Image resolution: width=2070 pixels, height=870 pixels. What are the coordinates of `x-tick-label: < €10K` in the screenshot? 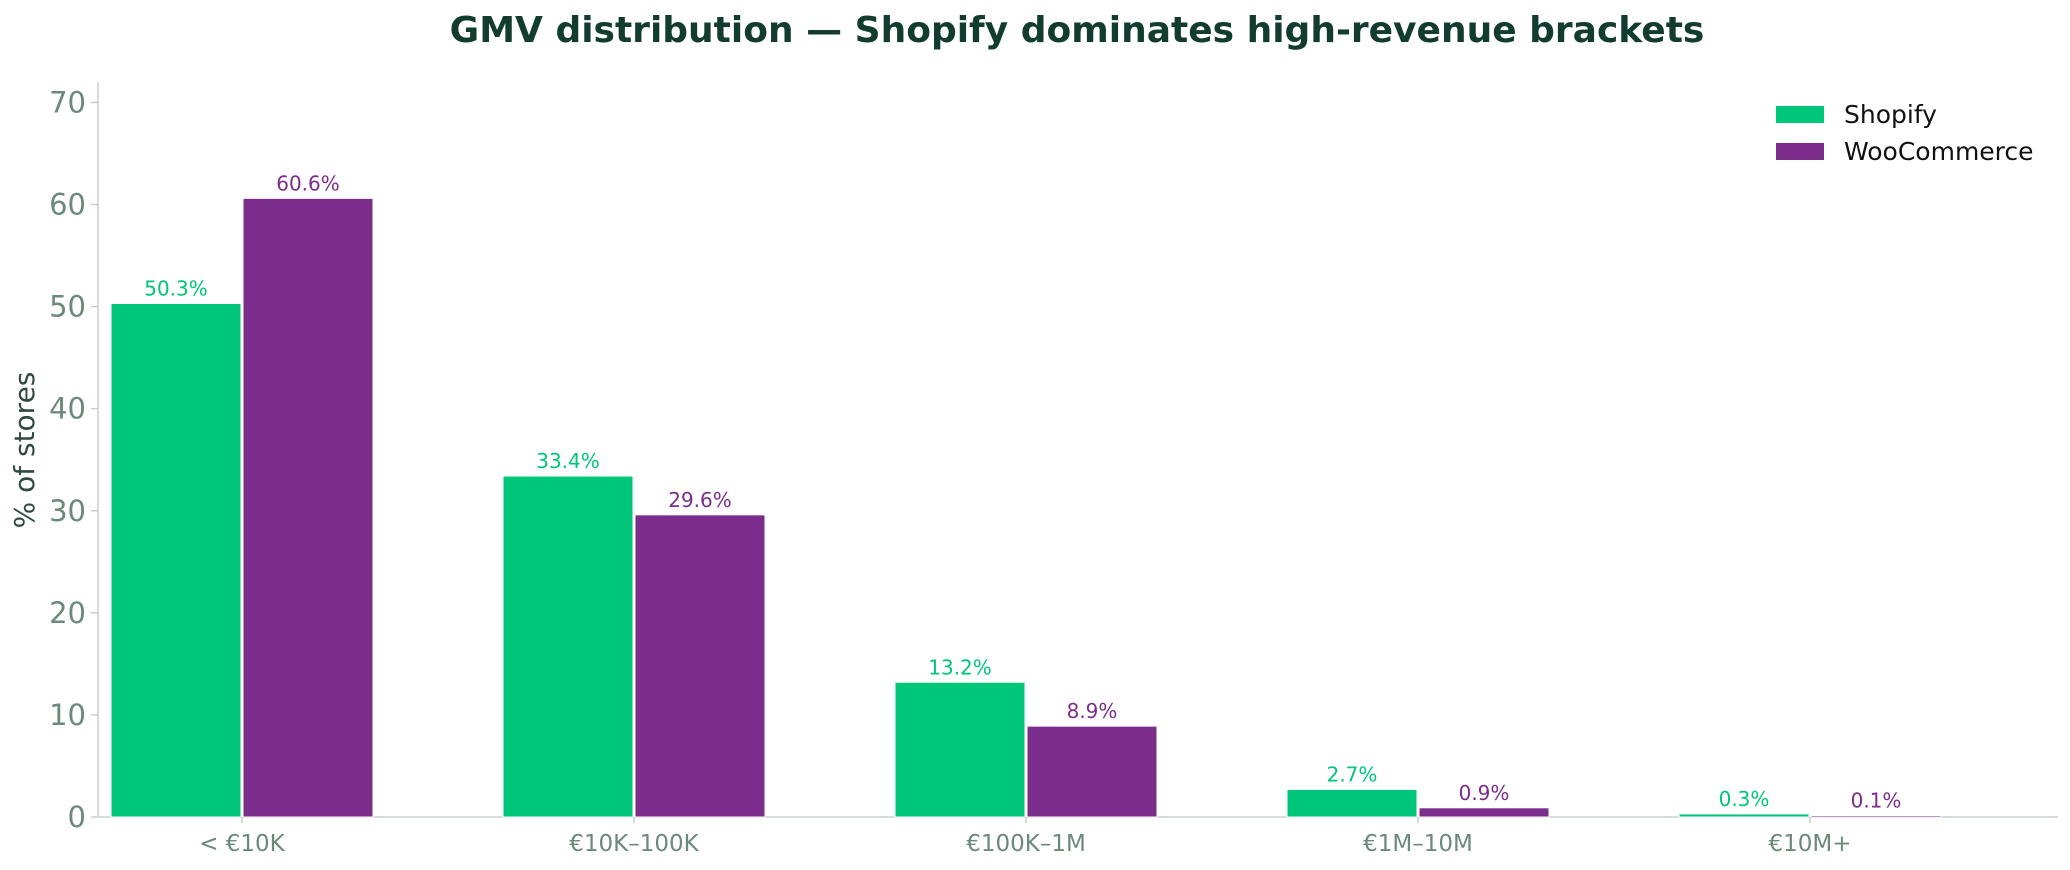 It's located at (242, 844).